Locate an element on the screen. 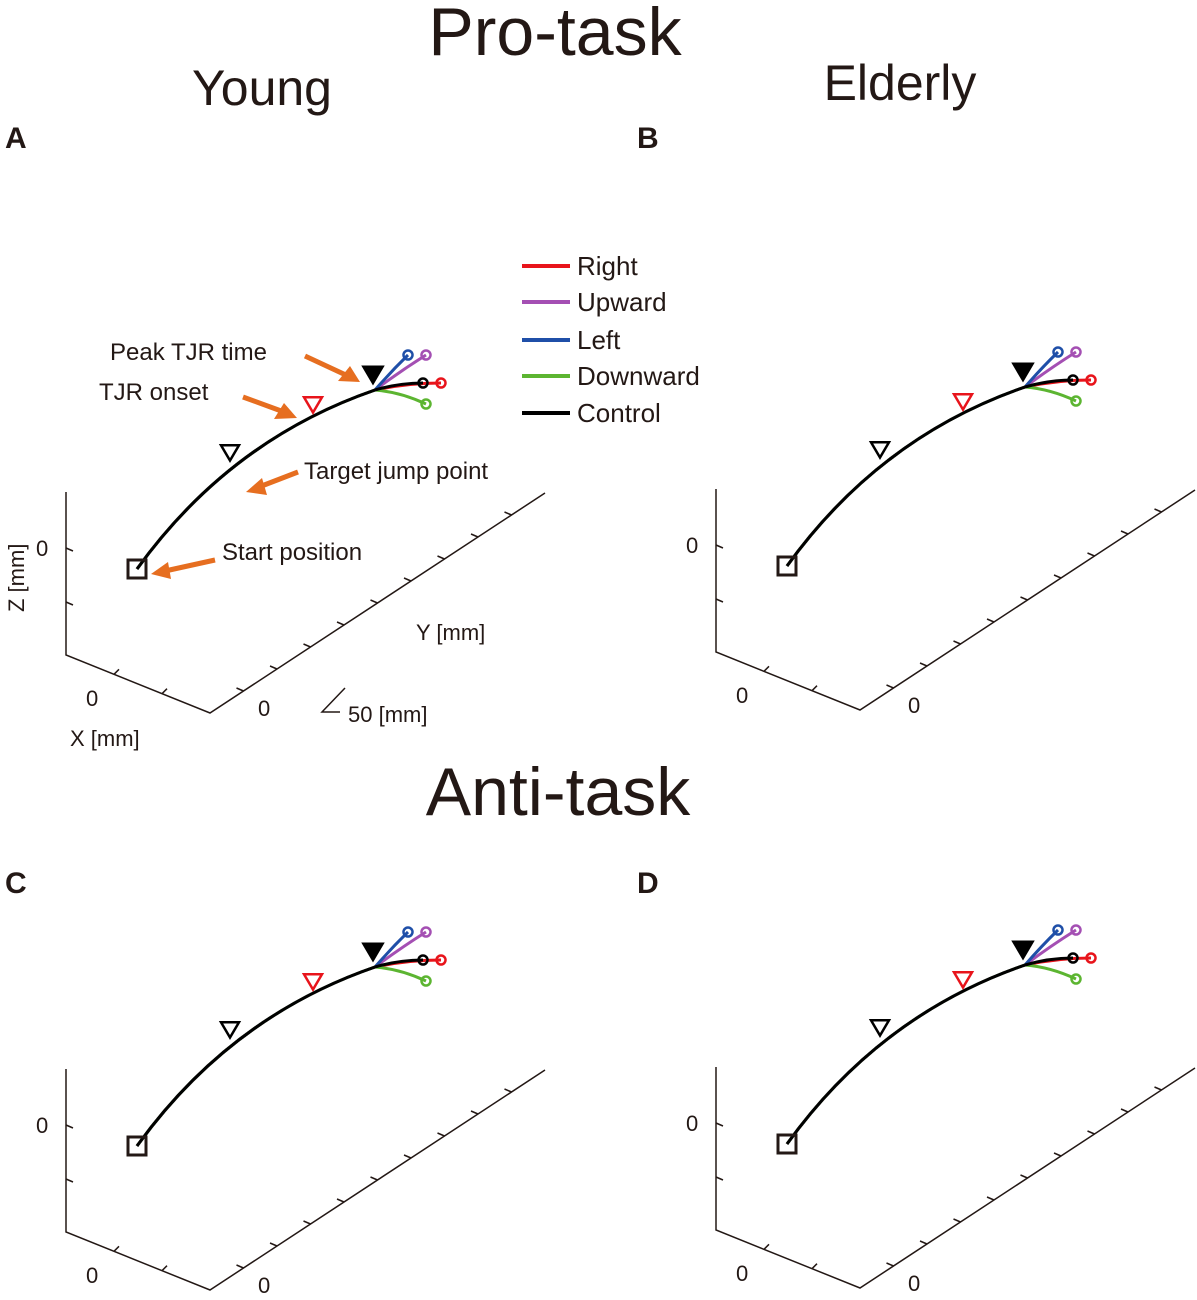 This screenshot has height=1300, width=1197. axes-b: 0 0 0 is located at coordinates (941, 603).